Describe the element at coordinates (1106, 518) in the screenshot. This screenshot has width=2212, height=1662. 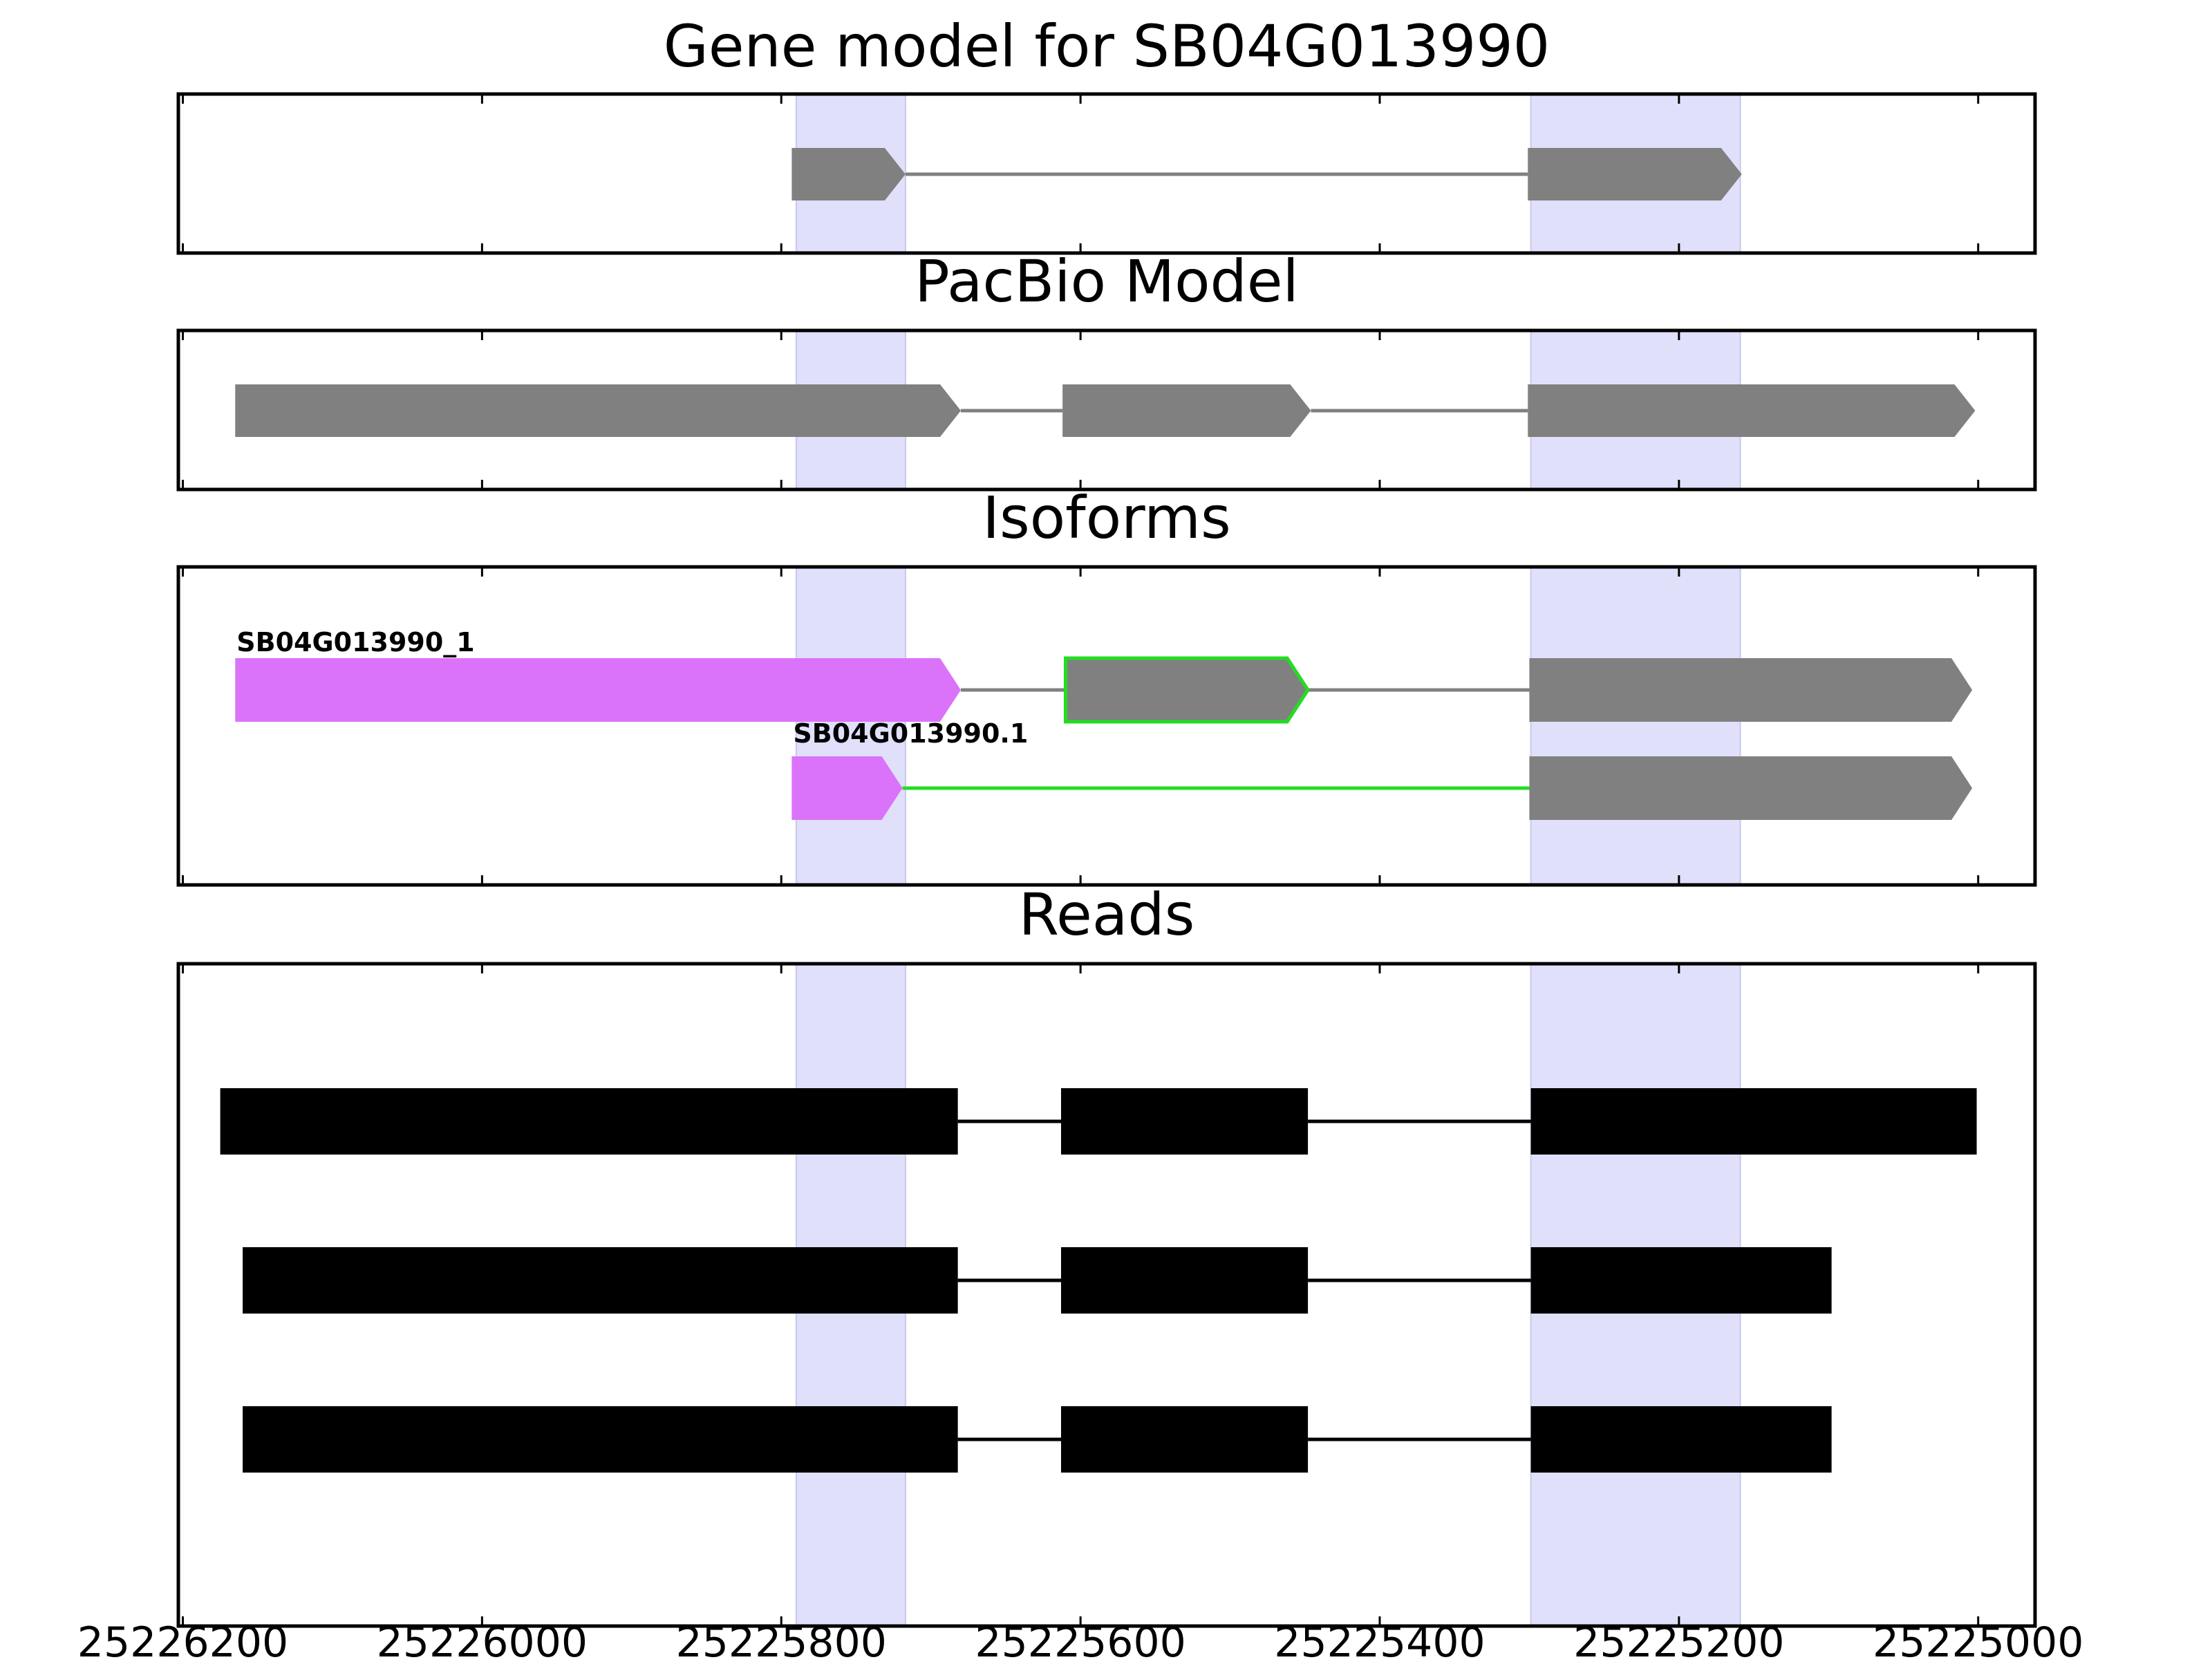
I see `panel-title: Isoforms` at that location.